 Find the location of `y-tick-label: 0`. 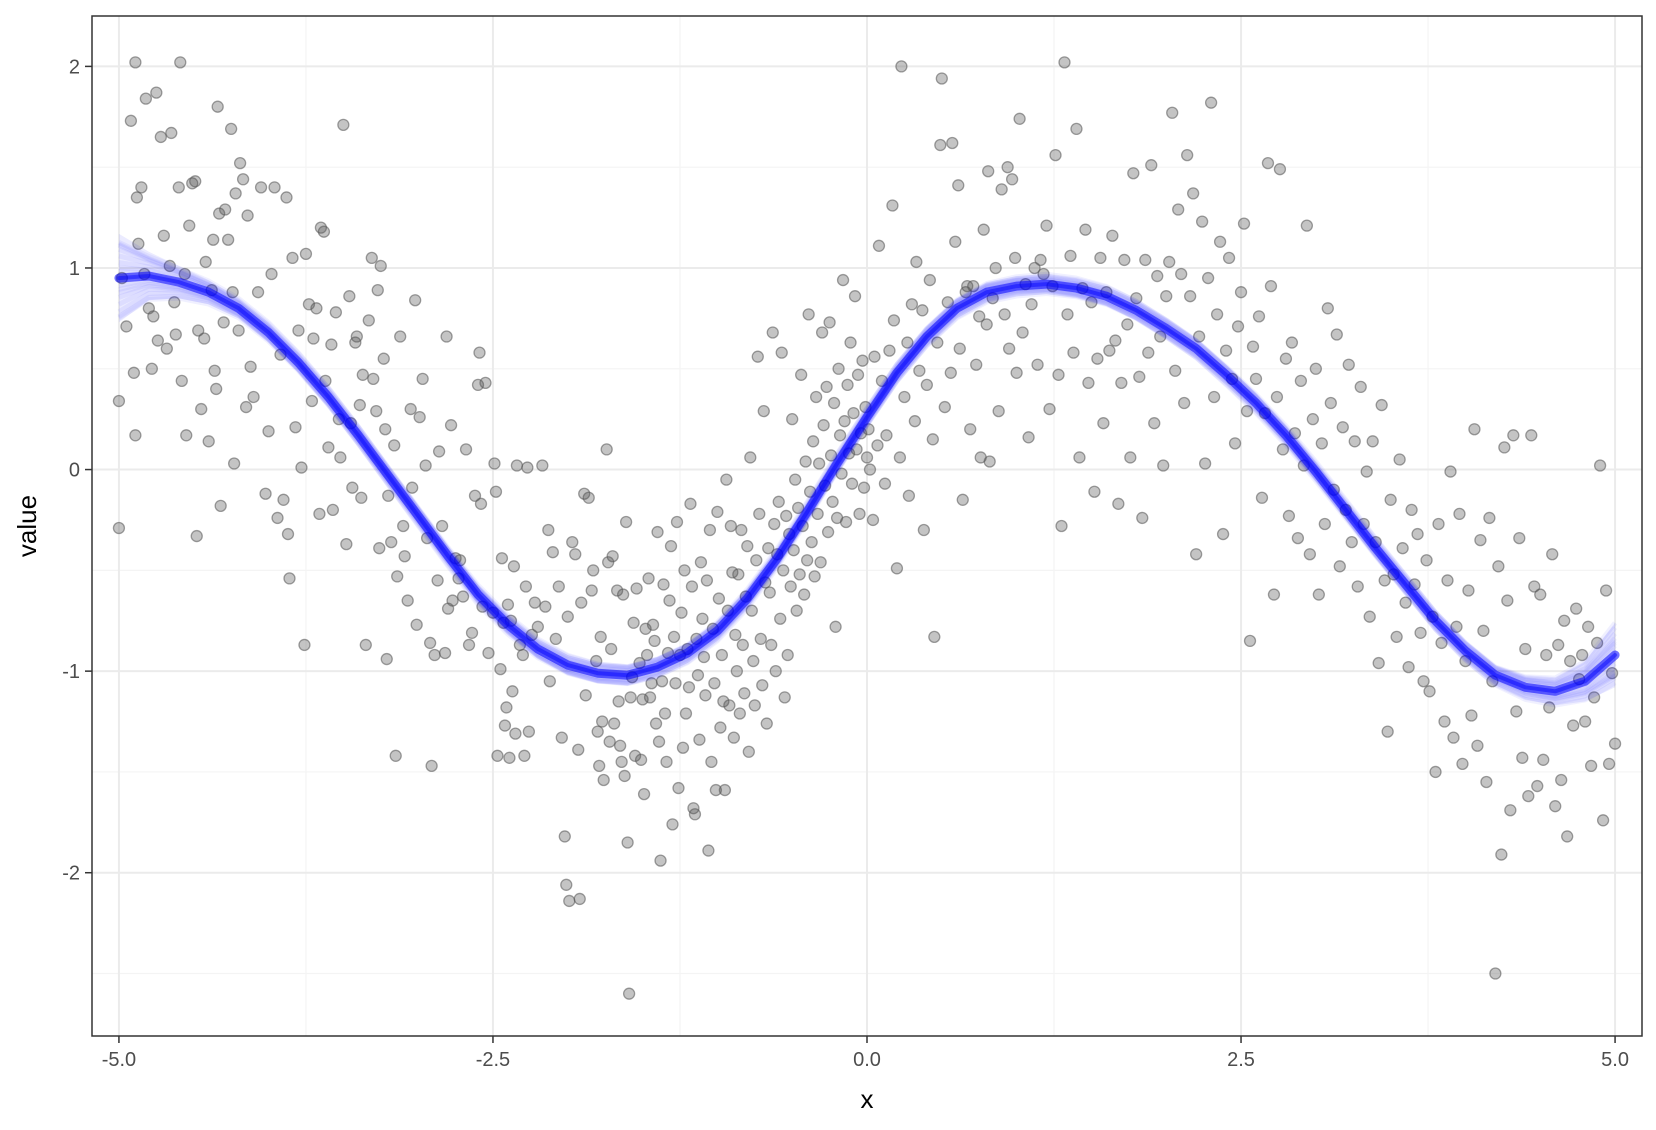

y-tick-label: 0 is located at coordinates (74, 471).